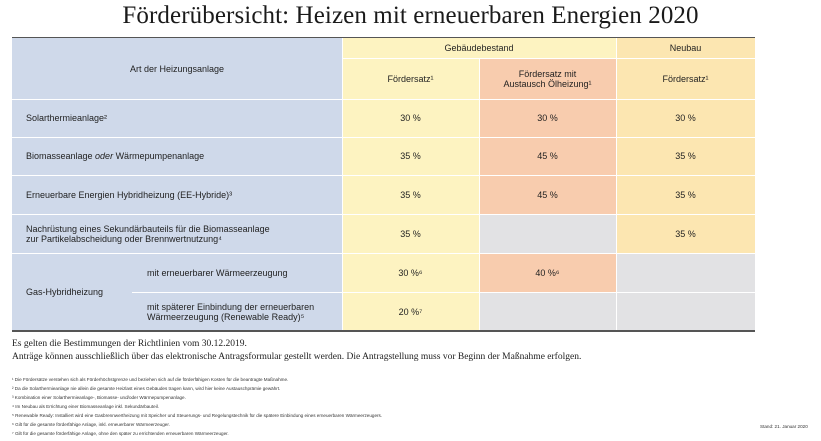 This screenshot has height=441, width=821. Describe the element at coordinates (72, 292) in the screenshot. I see `row-gas-label: Gas-Hybridheizung` at that location.